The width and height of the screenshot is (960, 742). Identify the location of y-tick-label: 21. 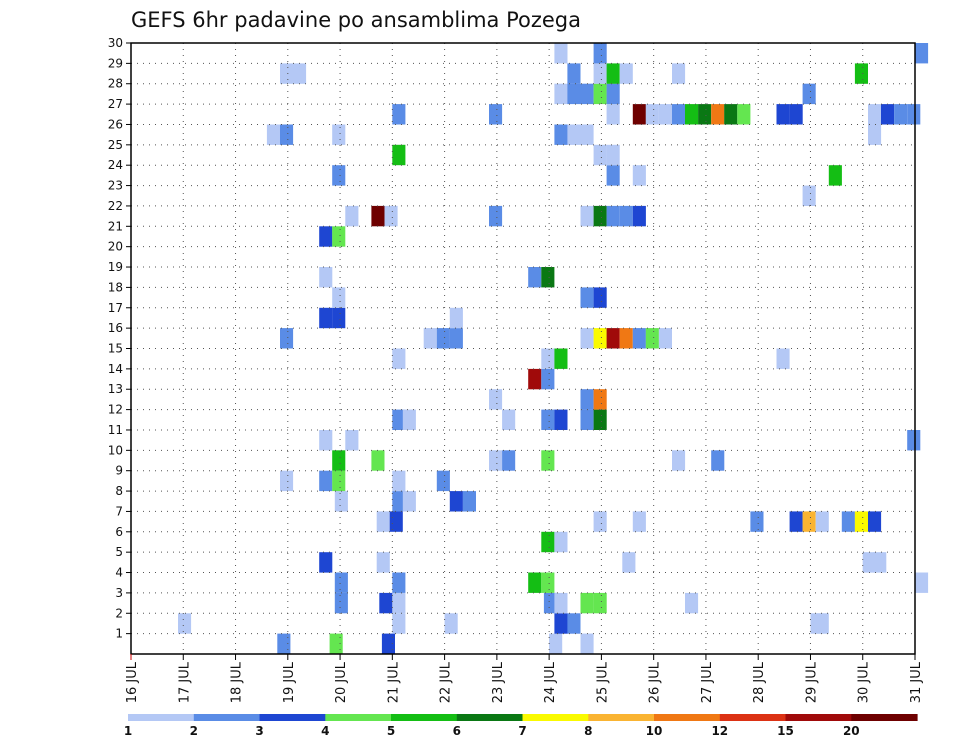
(115, 226).